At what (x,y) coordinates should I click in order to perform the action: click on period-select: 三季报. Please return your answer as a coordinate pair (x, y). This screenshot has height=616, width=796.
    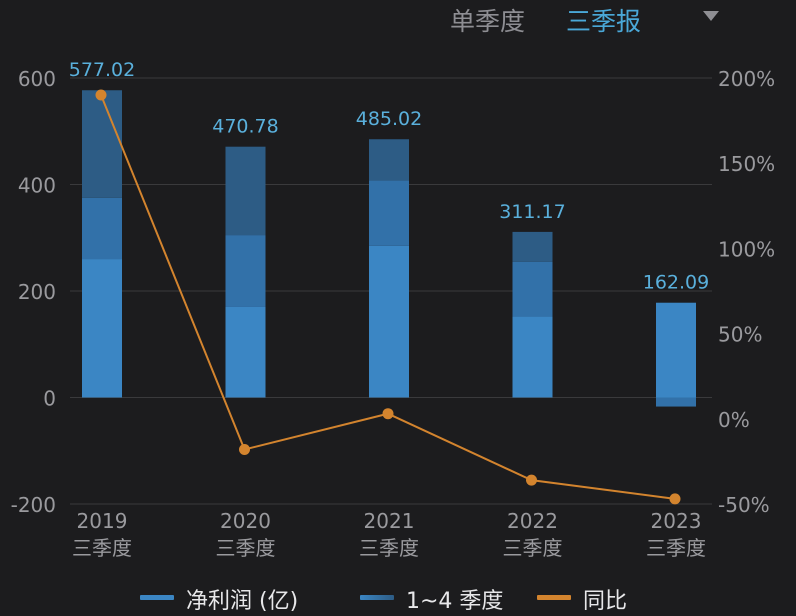
    Looking at the image, I should click on (646, 18).